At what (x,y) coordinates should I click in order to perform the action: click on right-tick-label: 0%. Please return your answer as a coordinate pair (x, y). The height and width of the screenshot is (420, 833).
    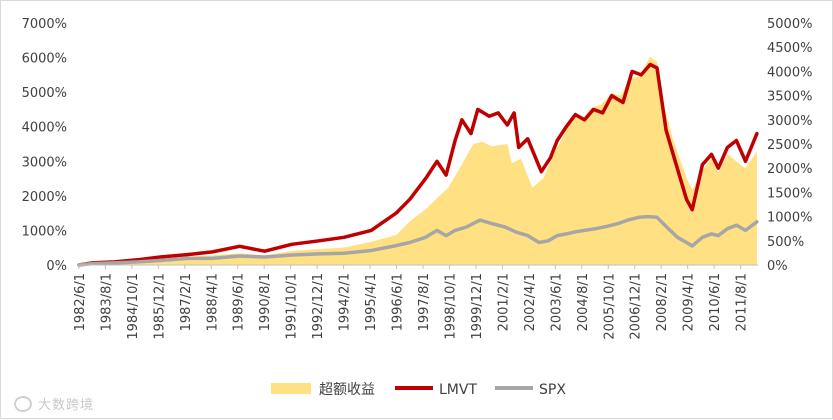
    Looking at the image, I should click on (777, 266).